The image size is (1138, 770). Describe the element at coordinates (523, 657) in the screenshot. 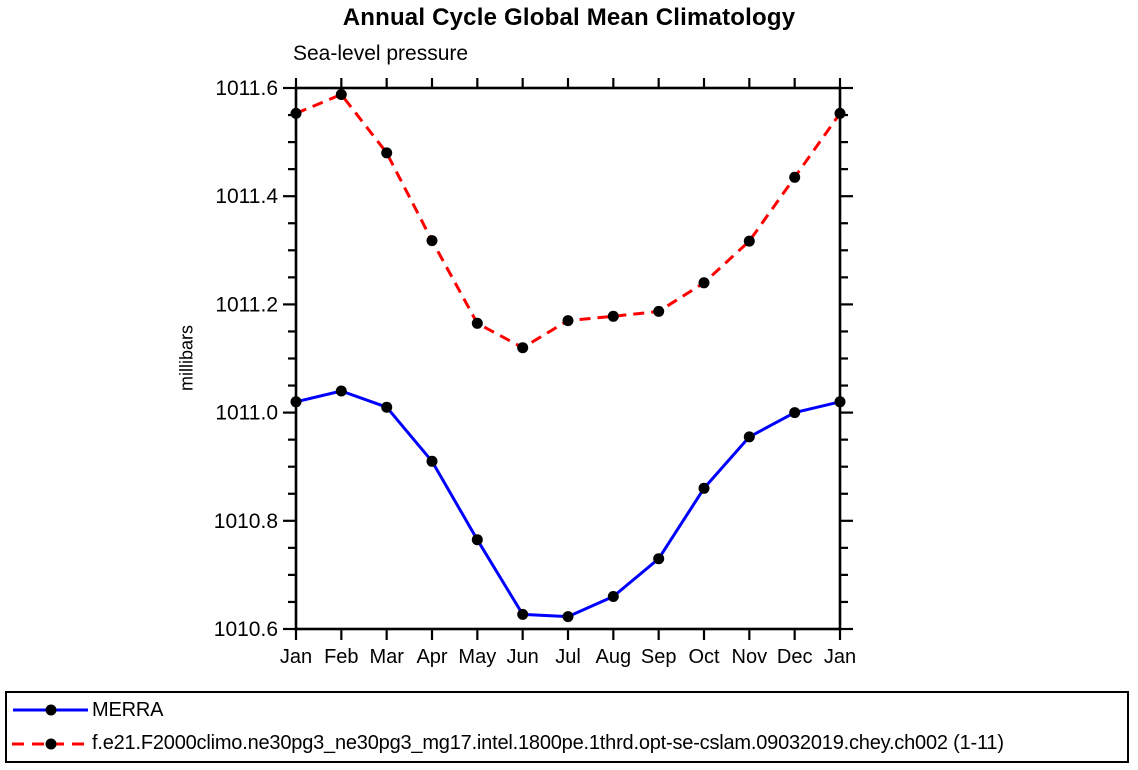

I see `x-tick-label: Jun` at that location.